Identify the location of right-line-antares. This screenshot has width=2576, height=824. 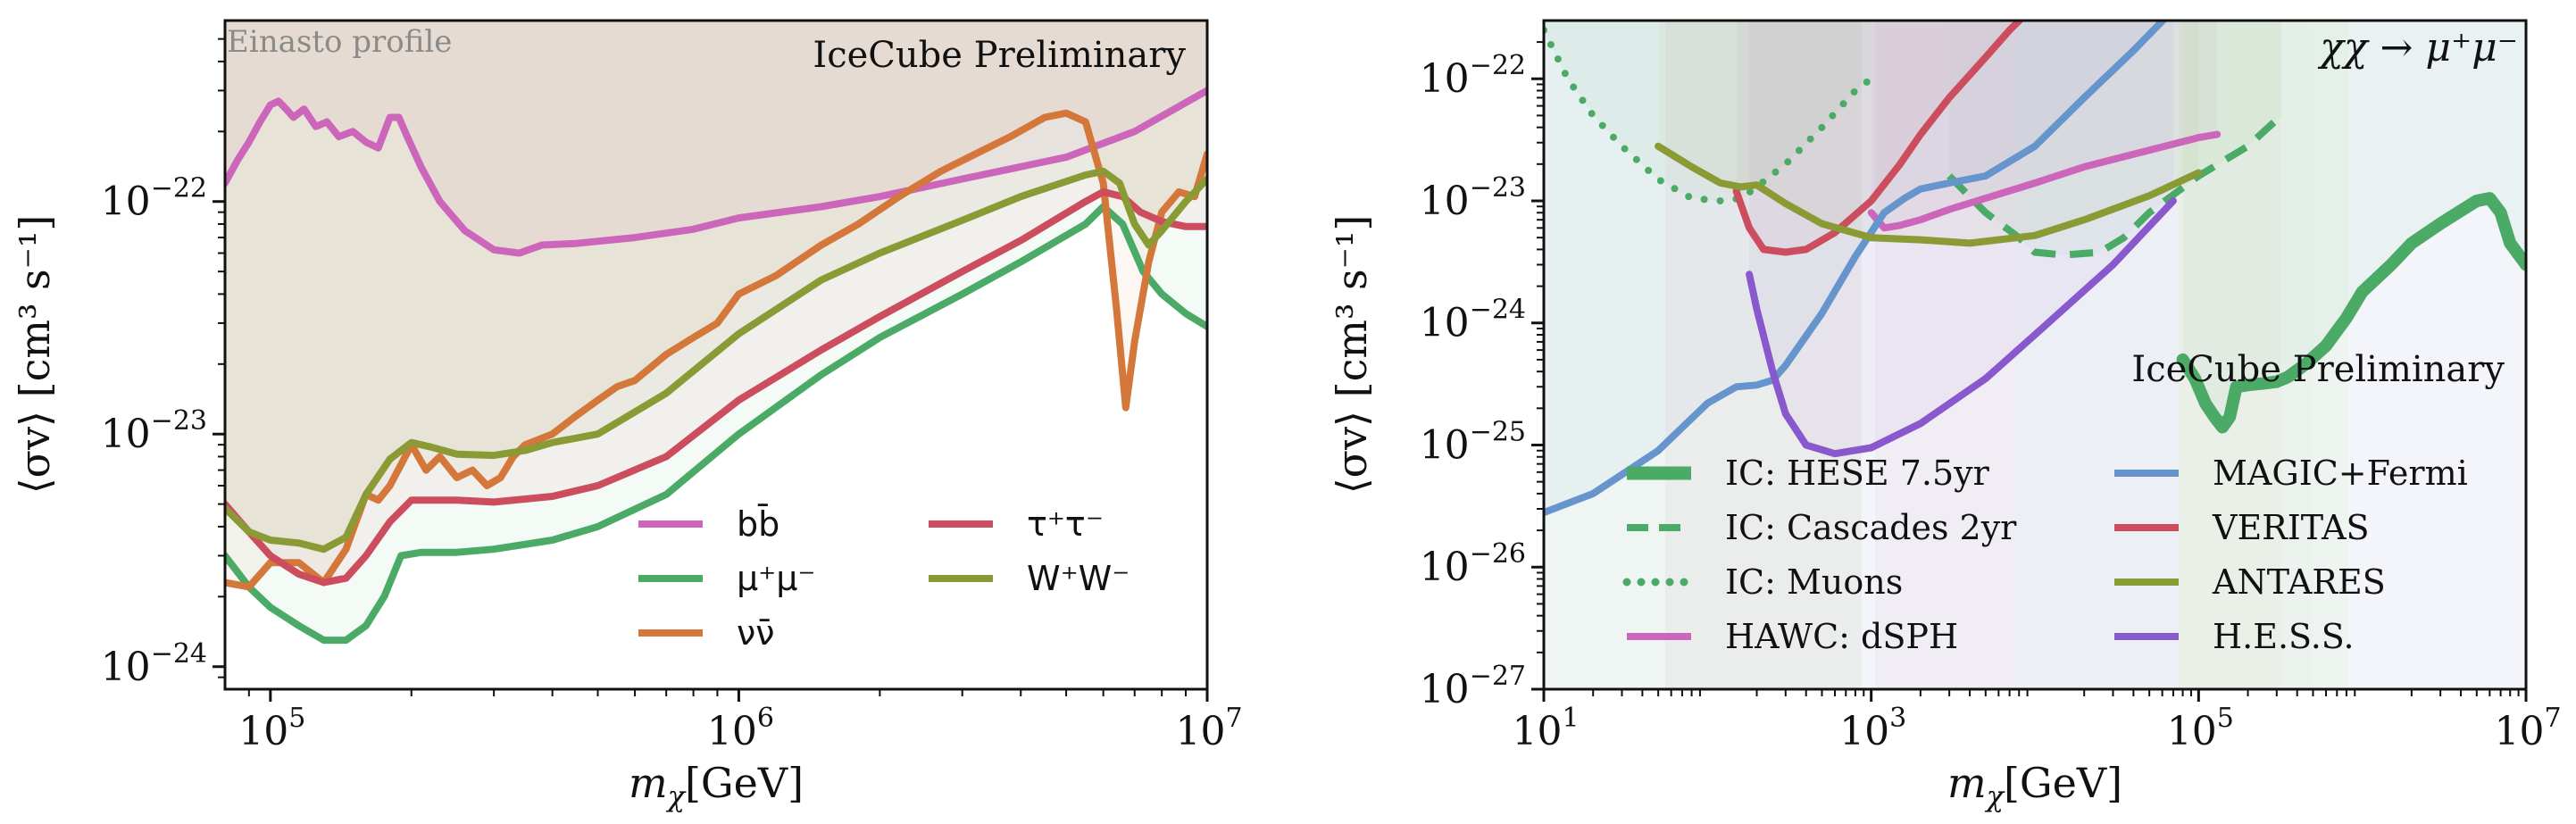
(1929, 194).